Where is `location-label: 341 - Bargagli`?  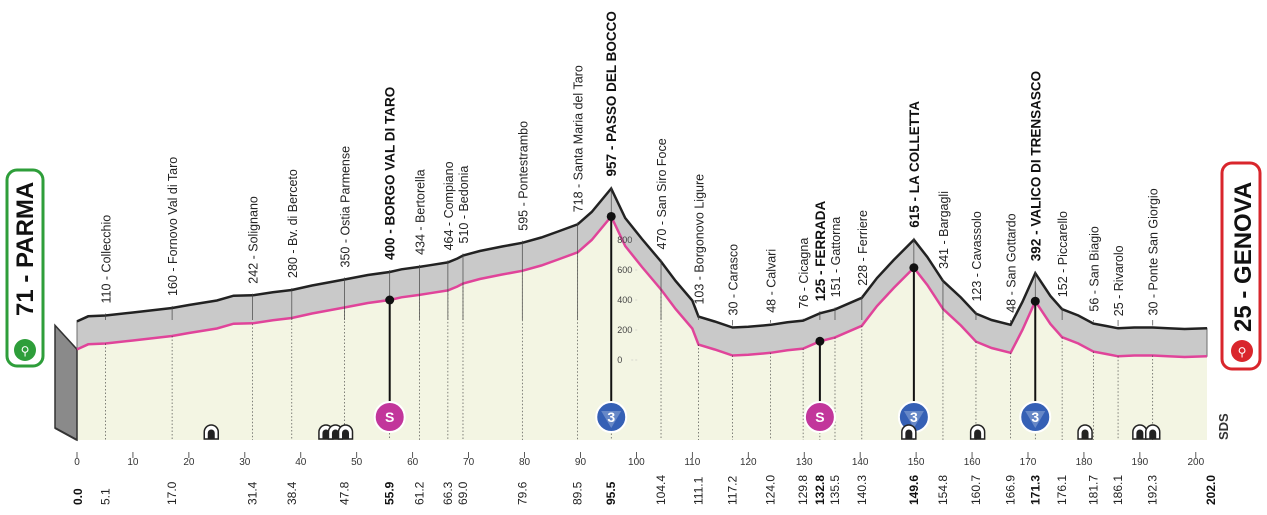 location-label: 341 - Bargagli is located at coordinates (944, 230).